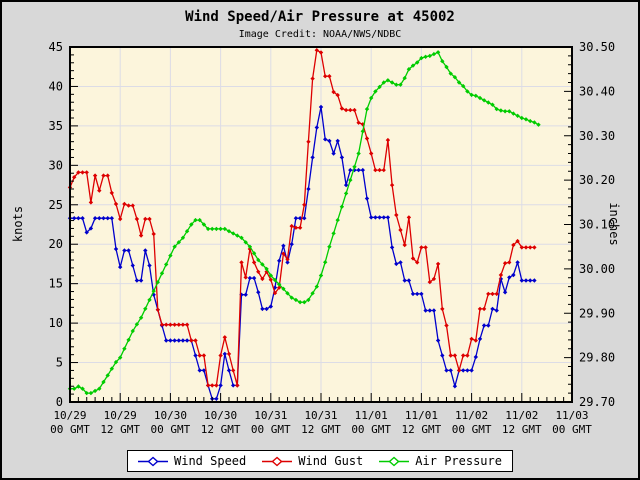 The height and width of the screenshot is (480, 640). Describe the element at coordinates (597, 180) in the screenshot. I see `svg-text: 30.20` at that location.